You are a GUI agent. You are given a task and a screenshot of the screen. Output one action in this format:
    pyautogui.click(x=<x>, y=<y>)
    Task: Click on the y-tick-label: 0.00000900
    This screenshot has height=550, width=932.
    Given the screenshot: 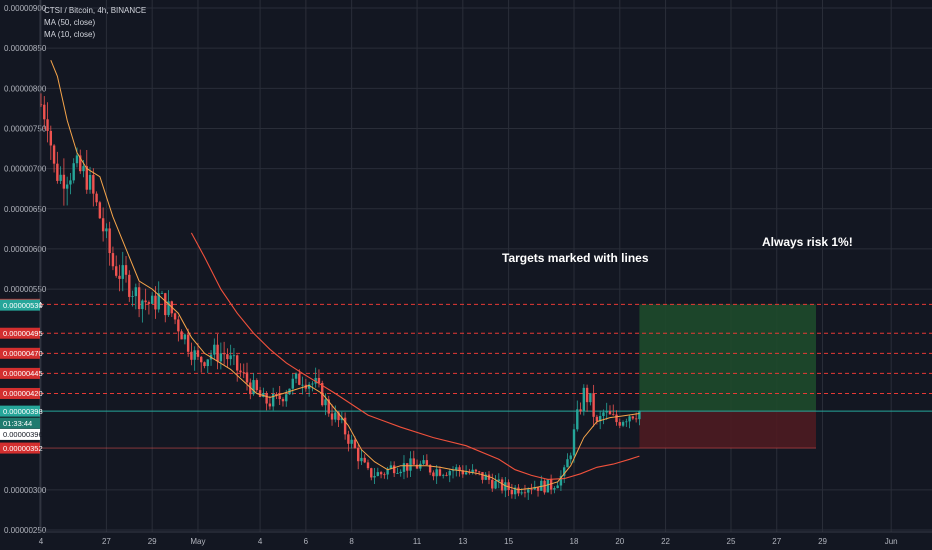 What is the action you would take?
    pyautogui.click(x=25, y=8)
    